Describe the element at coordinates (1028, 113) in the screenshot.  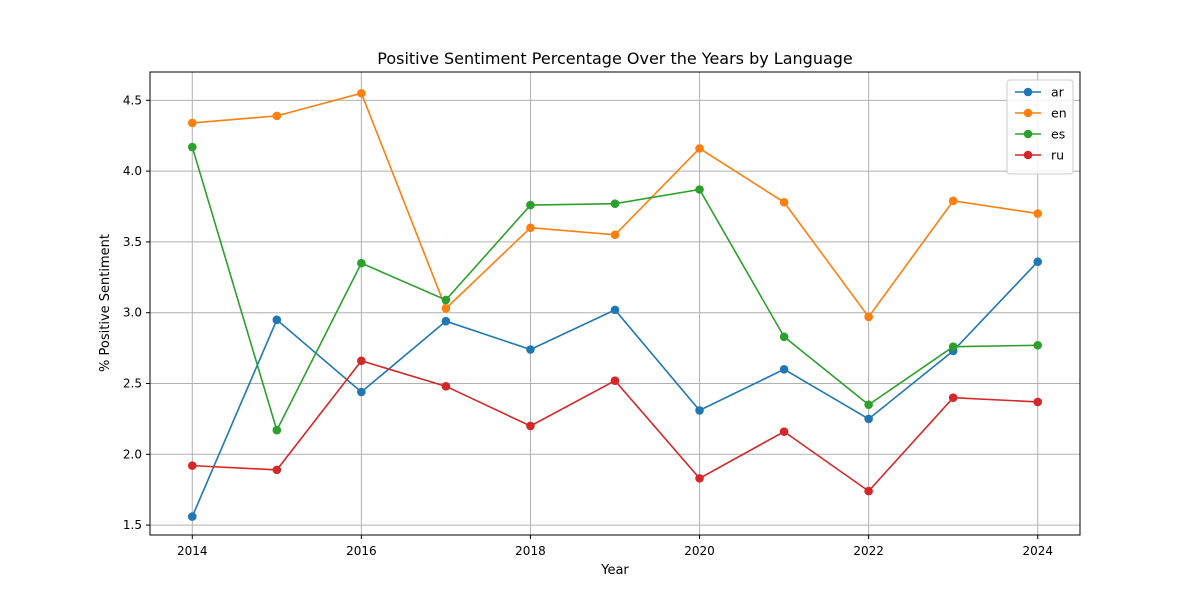
I see `legend-marker-en` at that location.